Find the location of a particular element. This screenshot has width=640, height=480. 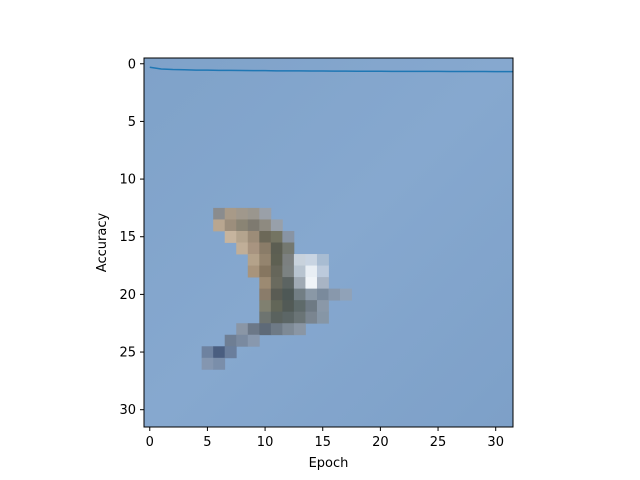

series-line is located at coordinates (331, 69).